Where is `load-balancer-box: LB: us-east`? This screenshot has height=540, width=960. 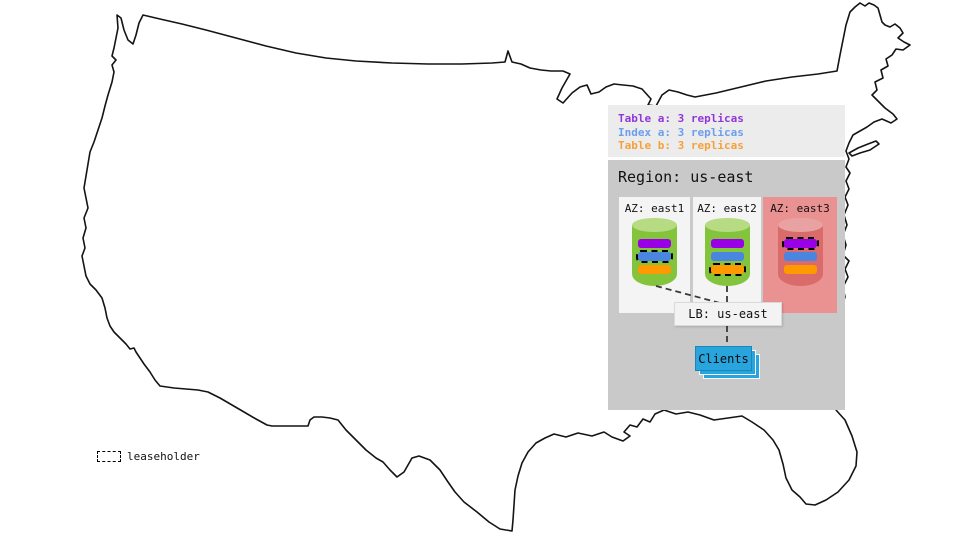 load-balancer-box: LB: us-east is located at coordinates (728, 314).